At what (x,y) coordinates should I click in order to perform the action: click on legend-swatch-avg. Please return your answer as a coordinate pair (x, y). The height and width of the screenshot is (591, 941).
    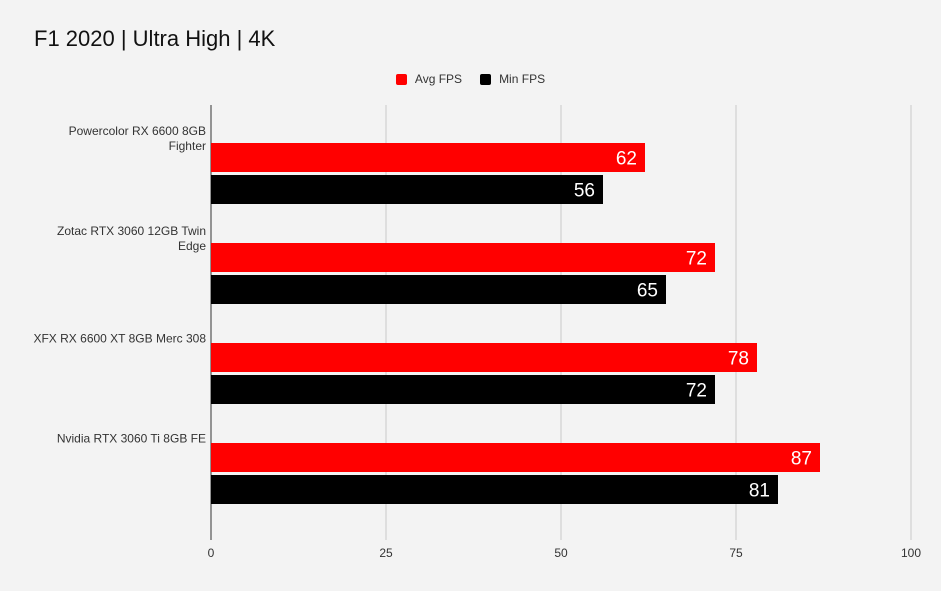
    Looking at the image, I should click on (401, 79).